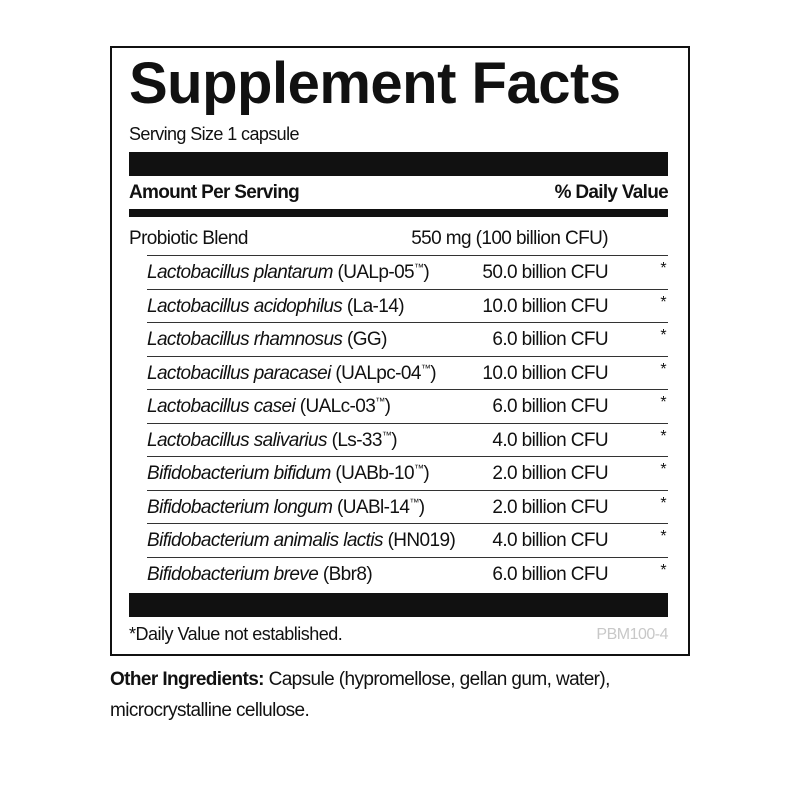 This screenshot has height=800, width=800. Describe the element at coordinates (372, 473) in the screenshot. I see `strain-code: (UABb-10` at that location.